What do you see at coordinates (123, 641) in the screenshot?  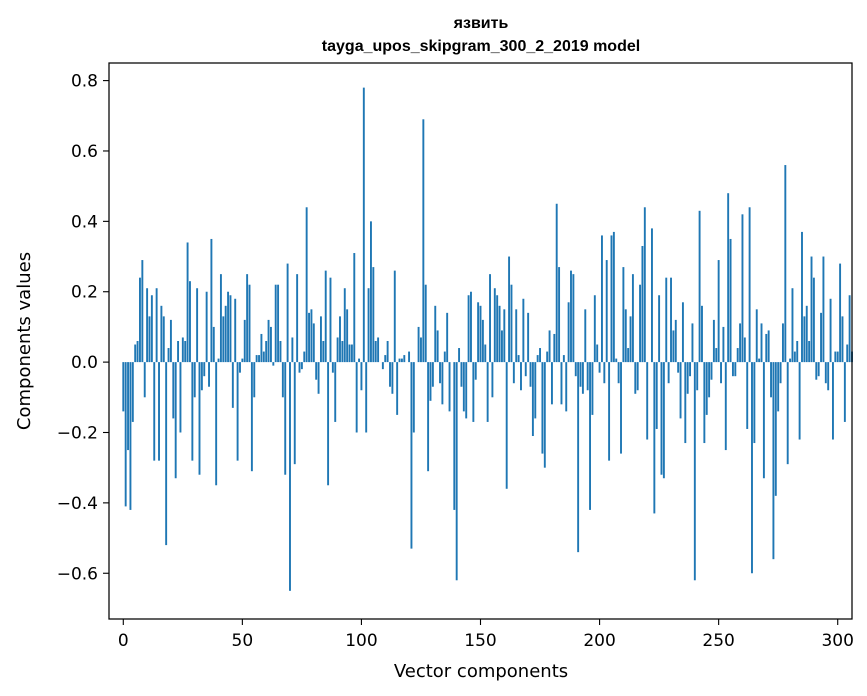 I see `x-tick-label: 0` at bounding box center [123, 641].